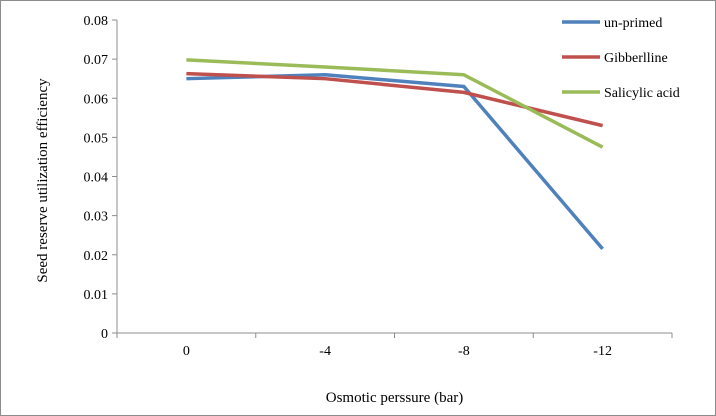 Image resolution: width=716 pixels, height=416 pixels. Describe the element at coordinates (394, 346) in the screenshot. I see `x-tick-group: 0 -4 -8 -12` at that location.